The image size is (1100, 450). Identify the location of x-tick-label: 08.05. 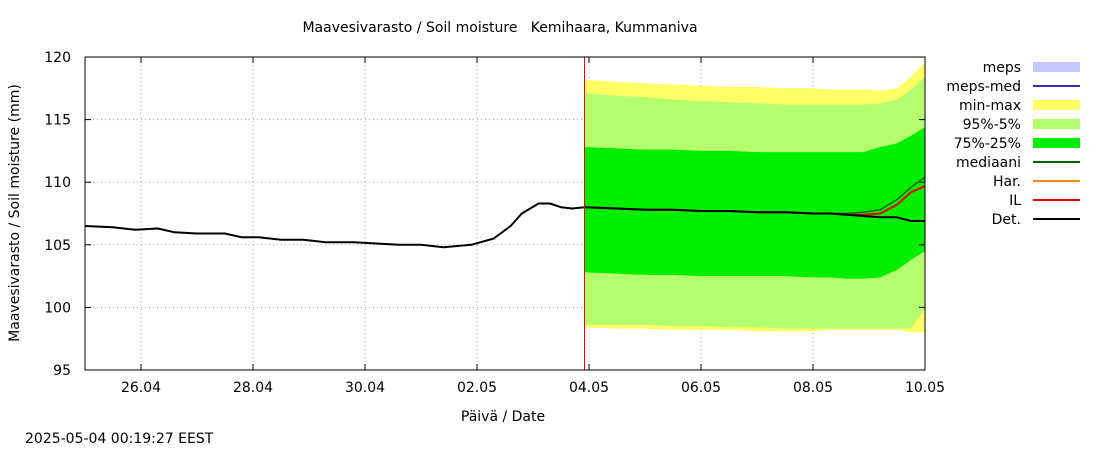
(813, 388).